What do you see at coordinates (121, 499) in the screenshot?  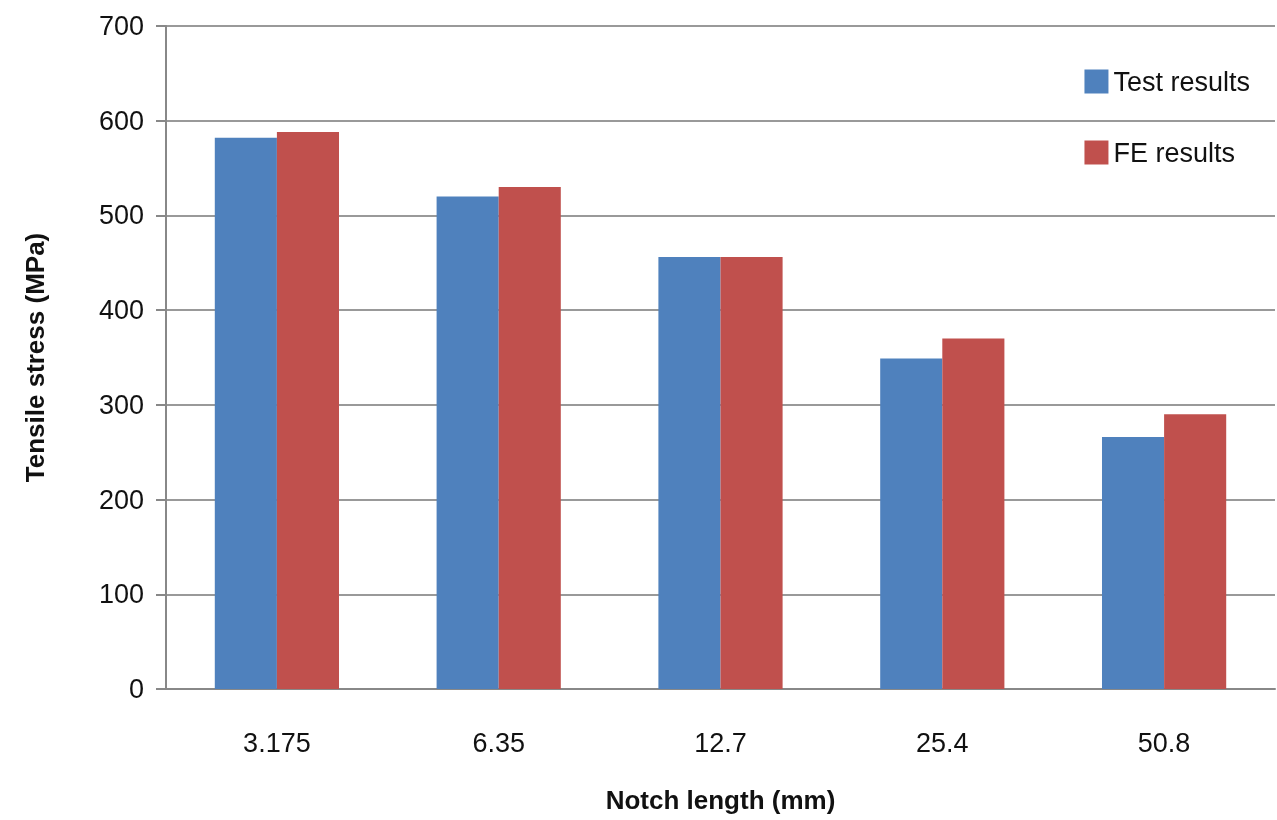 I see `y-tick-label: 200` at bounding box center [121, 499].